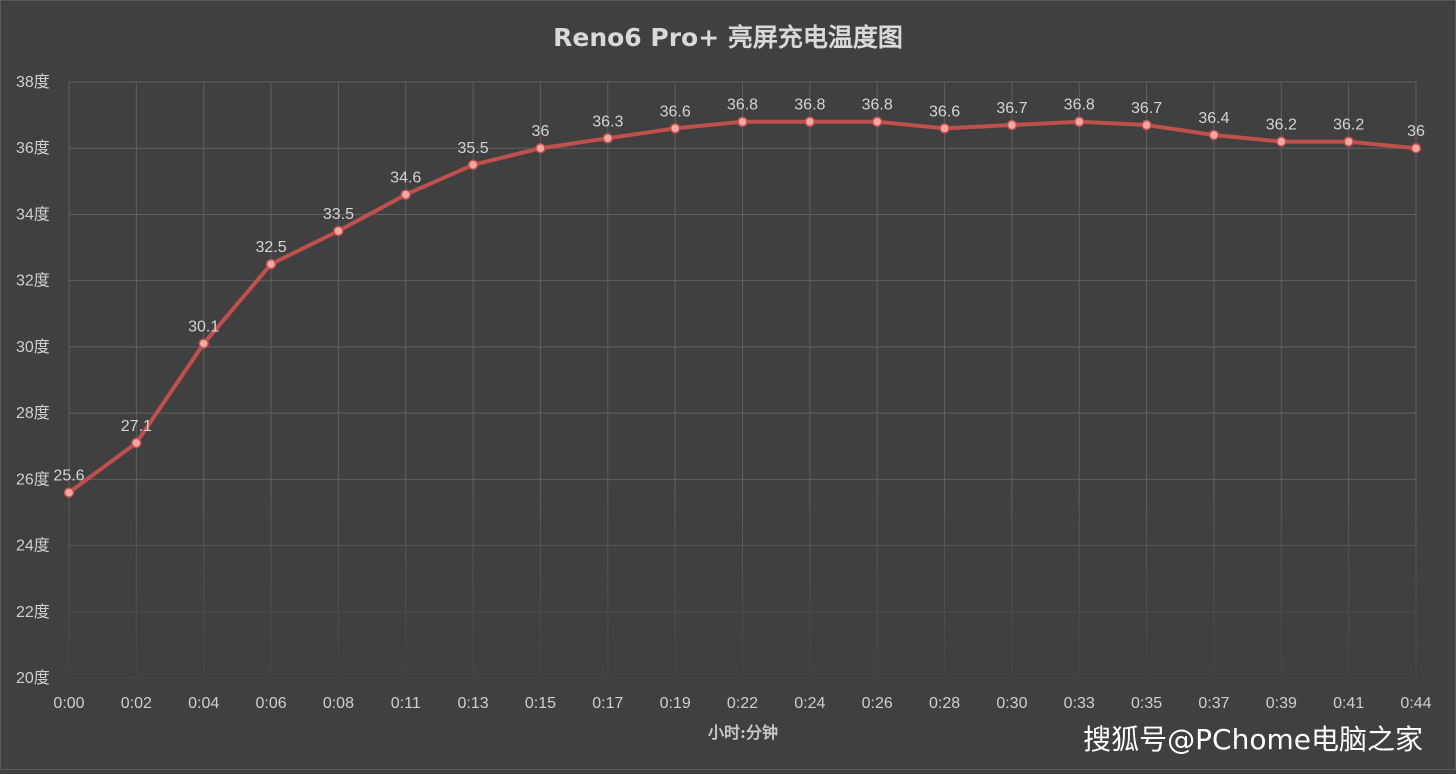  What do you see at coordinates (136, 426) in the screenshot?
I see `data-label: 27.1` at bounding box center [136, 426].